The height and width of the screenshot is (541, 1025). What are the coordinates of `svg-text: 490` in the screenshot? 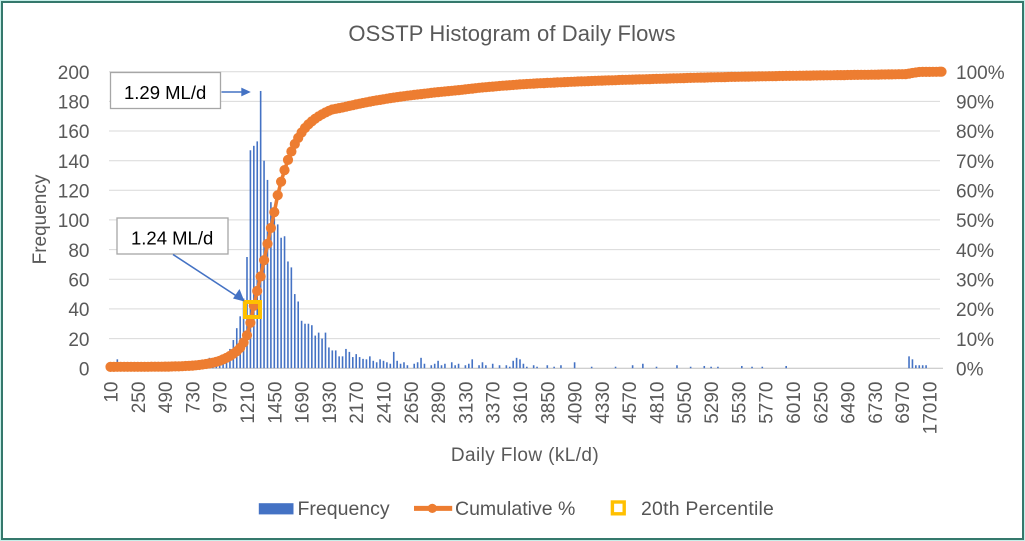 It's located at (166, 398).